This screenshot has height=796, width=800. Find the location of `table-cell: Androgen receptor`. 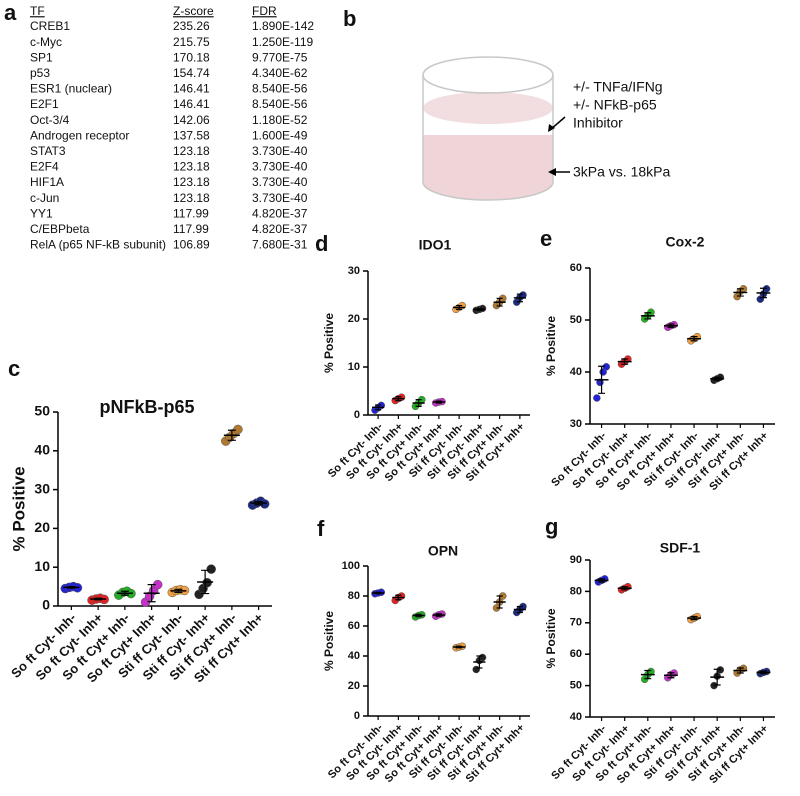

table-cell: Androgen receptor is located at coordinates (79, 135).